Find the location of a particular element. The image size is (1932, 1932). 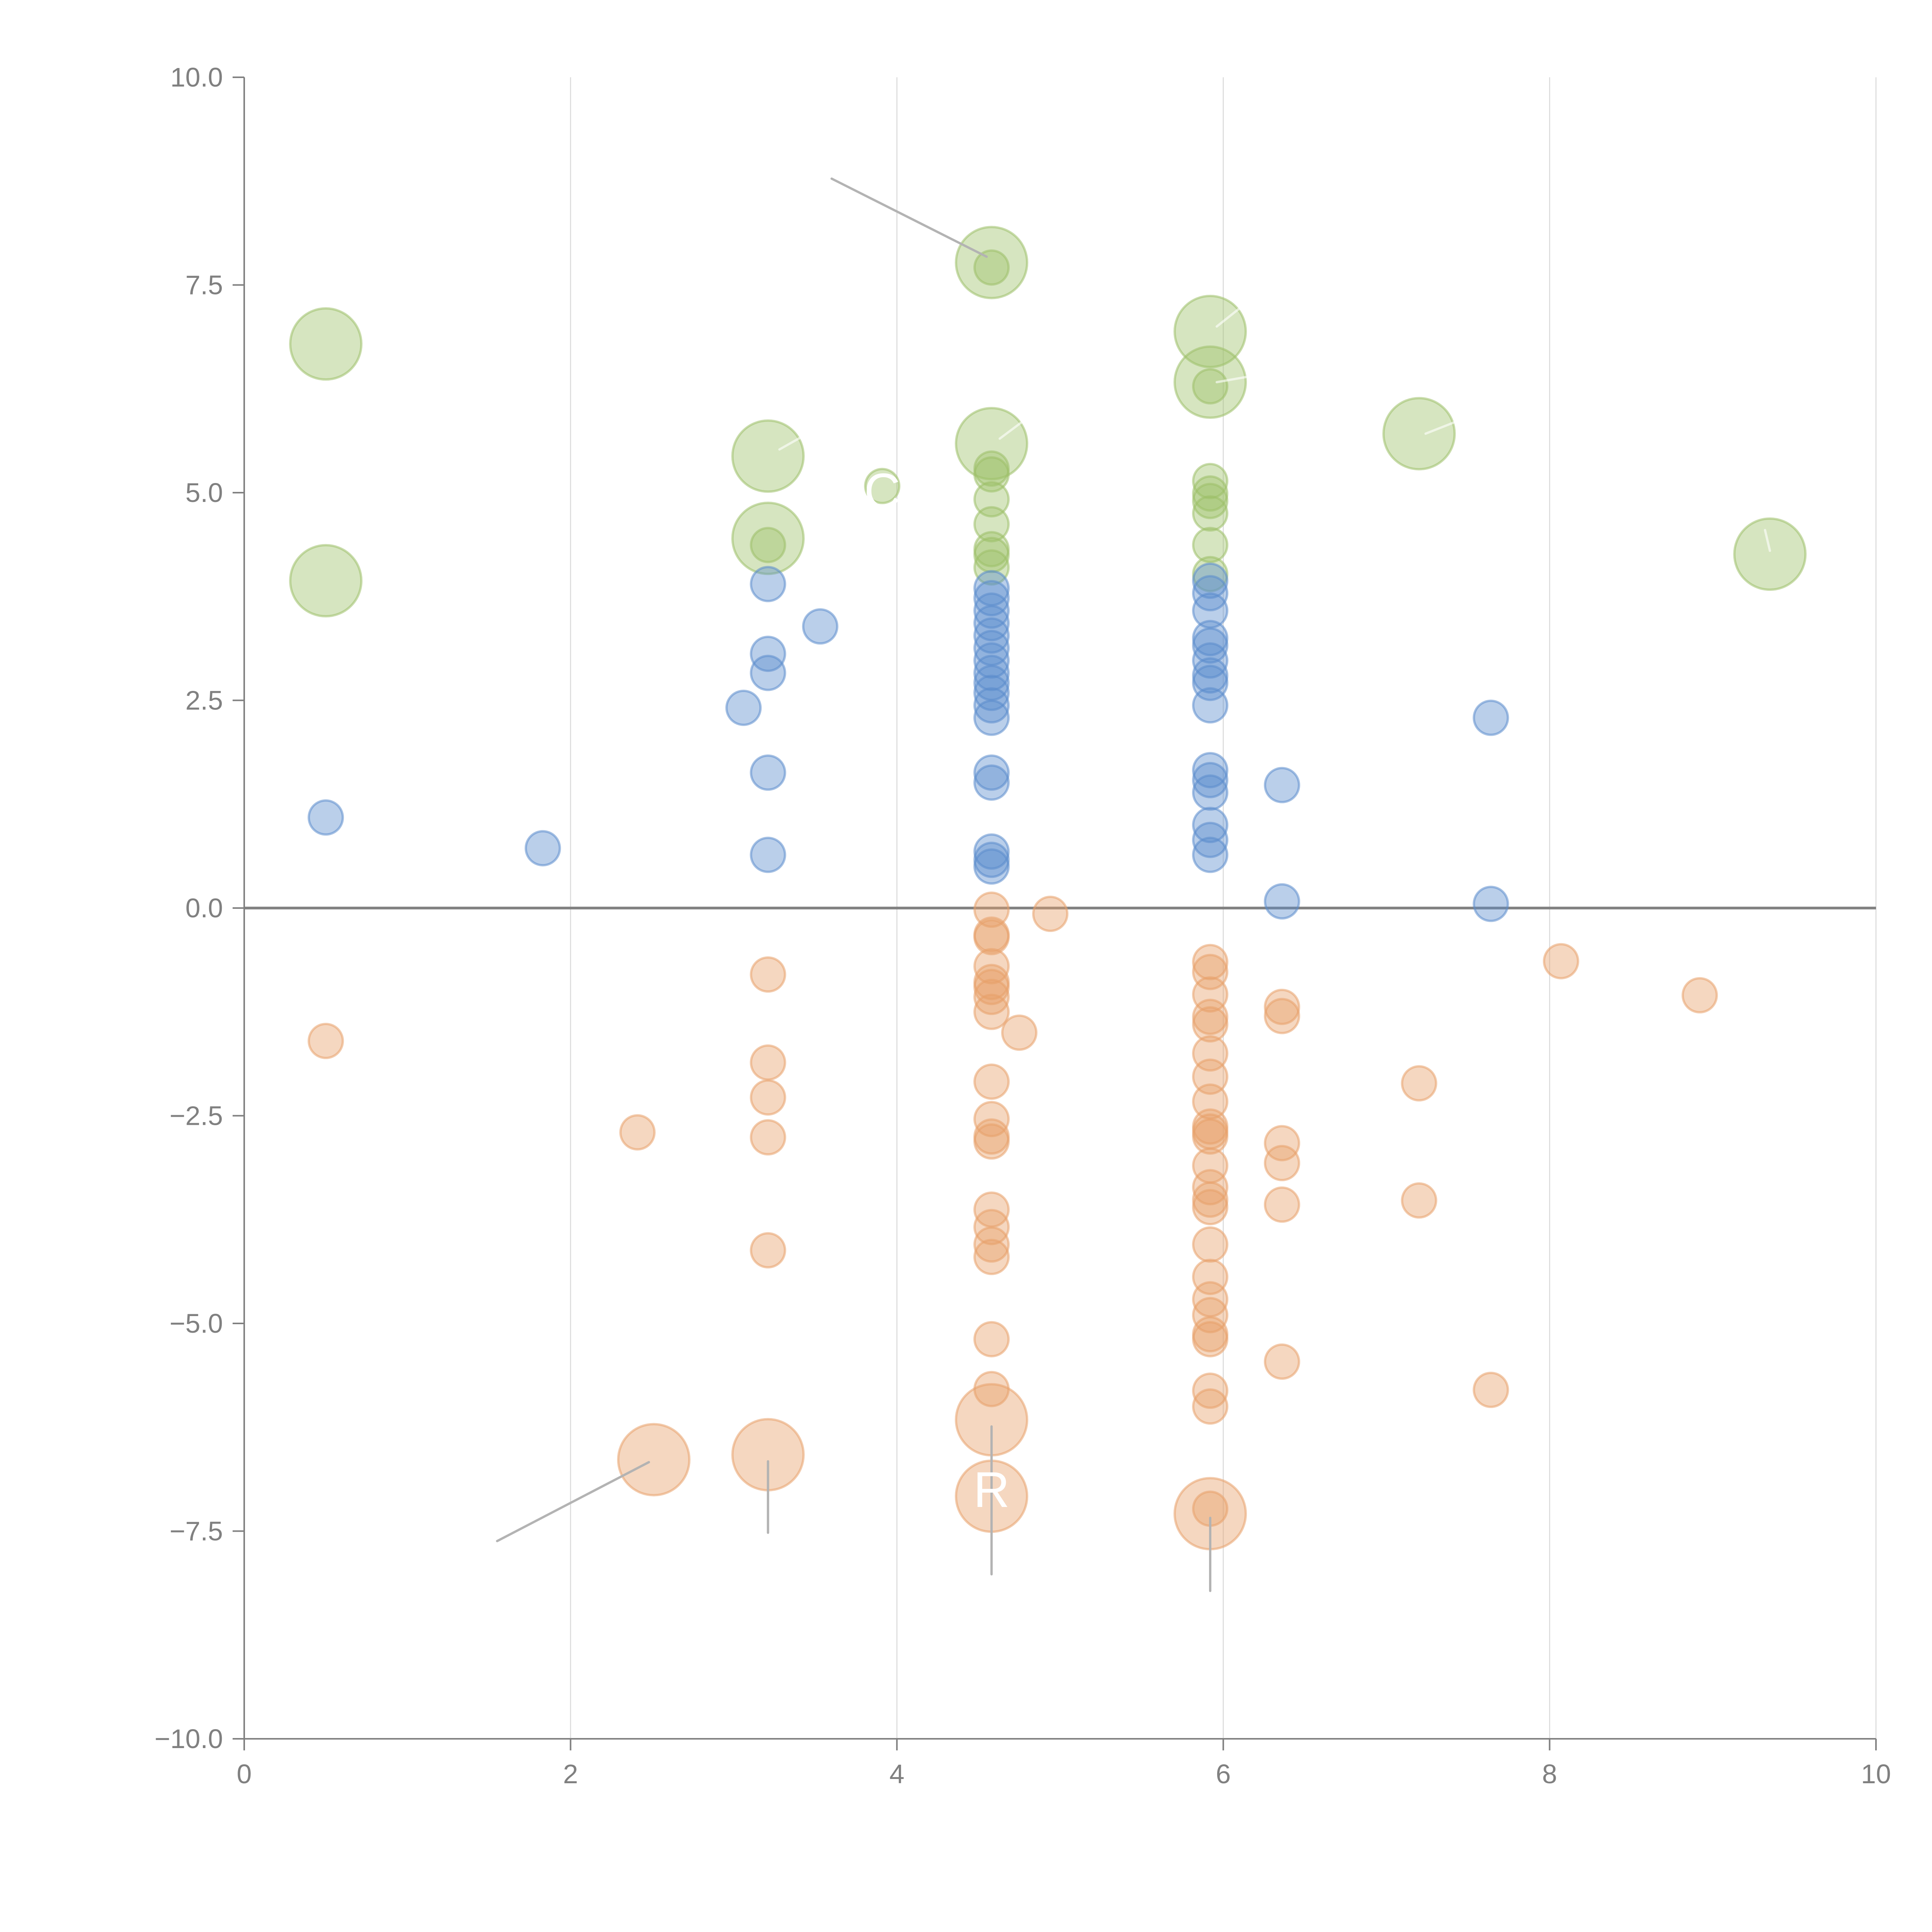

y-tick-label: −2.5 is located at coordinates (197, 1116).